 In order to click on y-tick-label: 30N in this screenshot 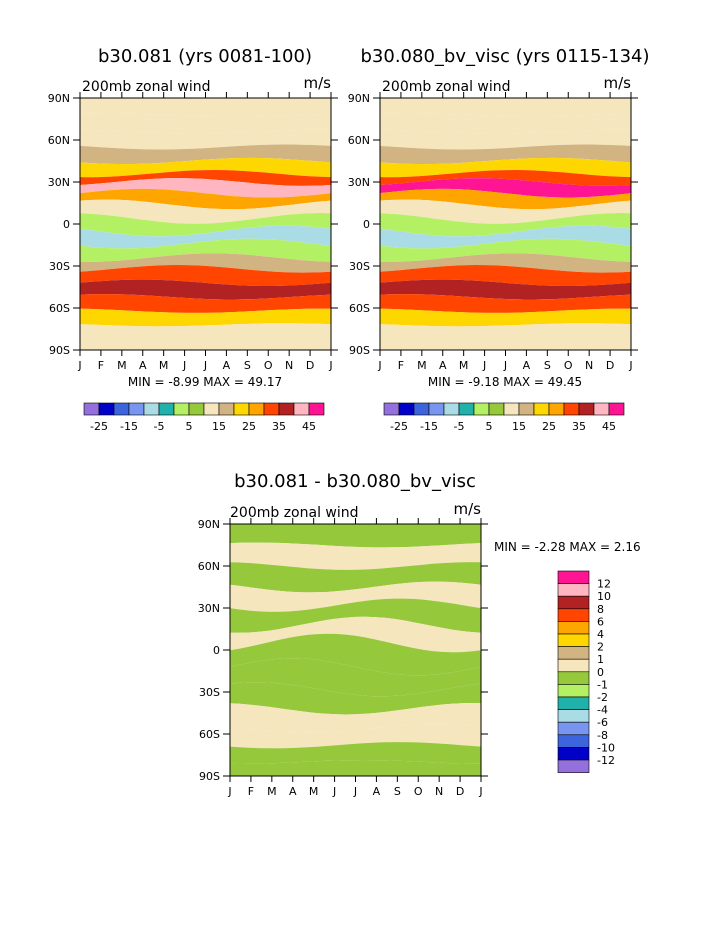, I will do `click(209, 608)`.